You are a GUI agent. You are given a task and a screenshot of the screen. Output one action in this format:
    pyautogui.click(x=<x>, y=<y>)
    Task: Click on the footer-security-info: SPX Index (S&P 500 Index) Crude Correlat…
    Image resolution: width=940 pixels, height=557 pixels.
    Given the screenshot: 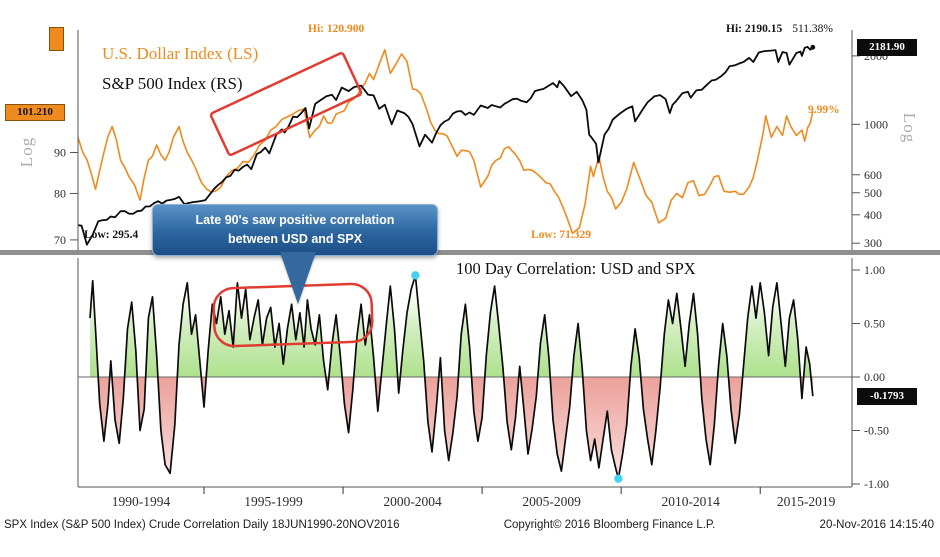 What is the action you would take?
    pyautogui.click(x=202, y=525)
    